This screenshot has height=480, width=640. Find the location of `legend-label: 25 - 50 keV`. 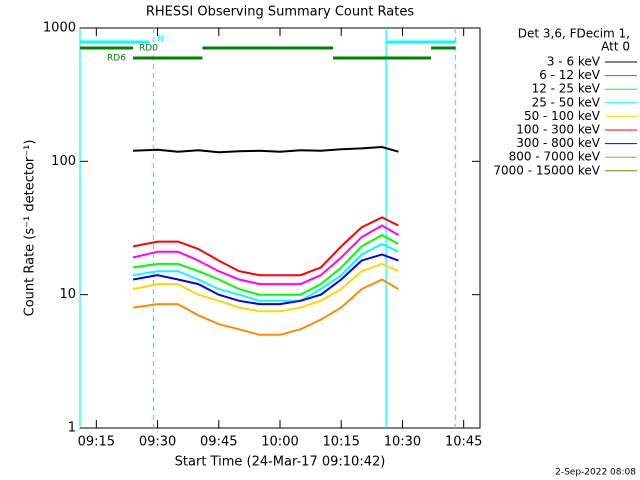

legend-label: 25 - 50 keV is located at coordinates (566, 102).